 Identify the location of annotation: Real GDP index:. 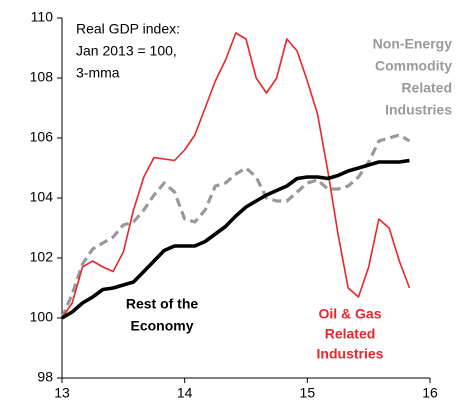
(128, 29).